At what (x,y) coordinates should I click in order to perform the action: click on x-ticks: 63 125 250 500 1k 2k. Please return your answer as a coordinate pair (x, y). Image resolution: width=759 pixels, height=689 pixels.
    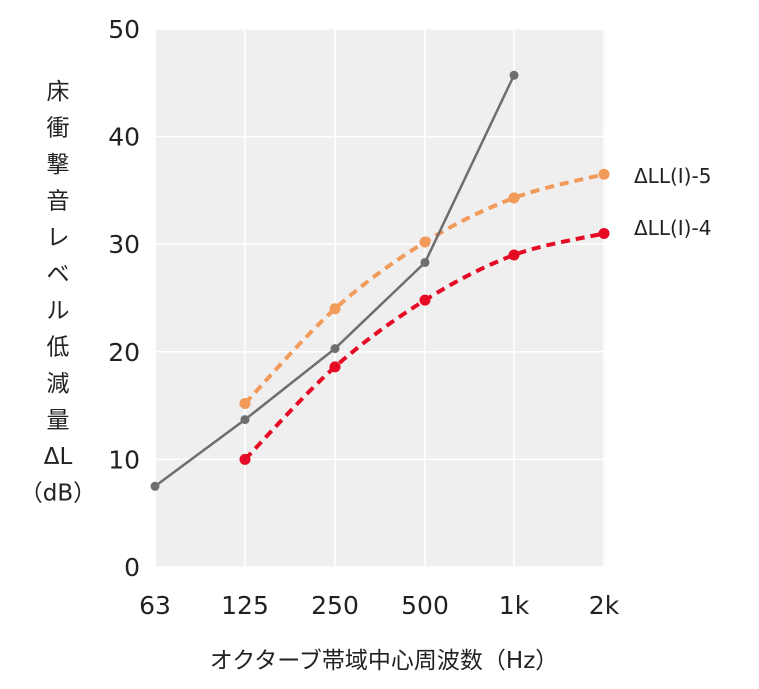
    Looking at the image, I should click on (379, 605).